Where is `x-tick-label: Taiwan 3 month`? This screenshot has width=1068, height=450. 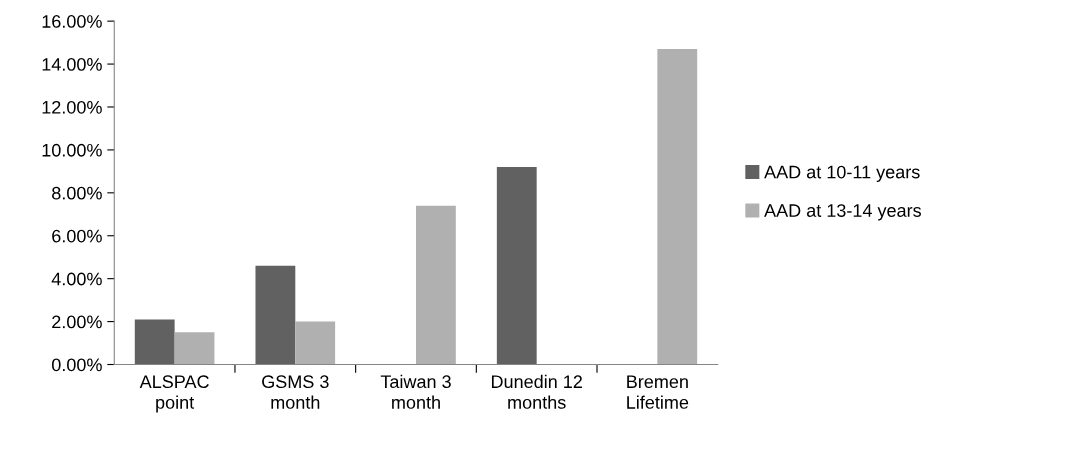
x-tick-label: Taiwan 3 month is located at coordinates (415, 391).